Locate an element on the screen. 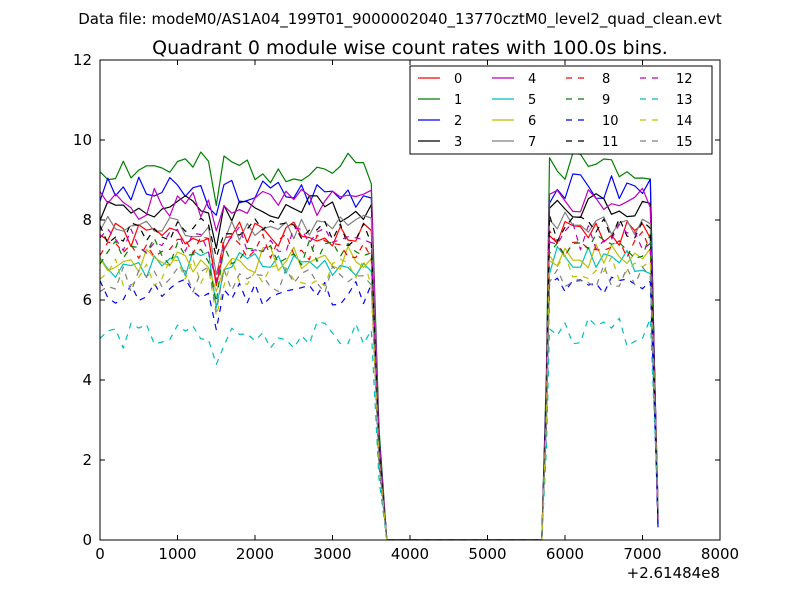 This screenshot has height=600, width=800. y-tick-label: 0 is located at coordinates (87, 540).